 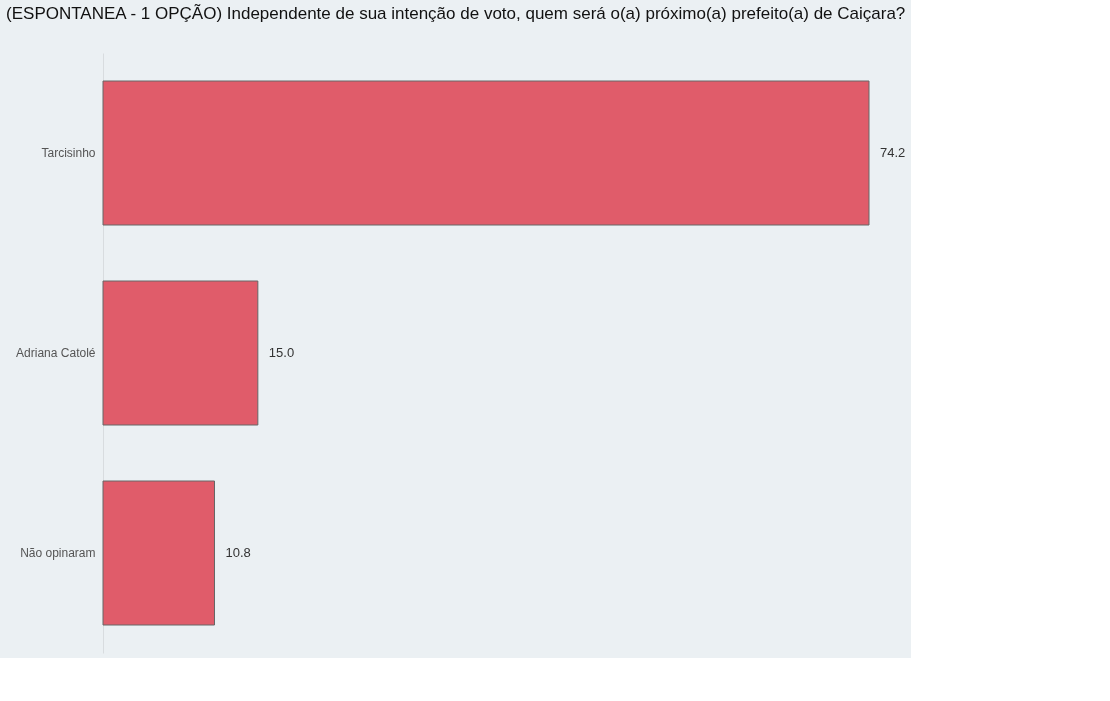 What do you see at coordinates (58, 553) in the screenshot?
I see `y-tick-label: Não opinaram` at bounding box center [58, 553].